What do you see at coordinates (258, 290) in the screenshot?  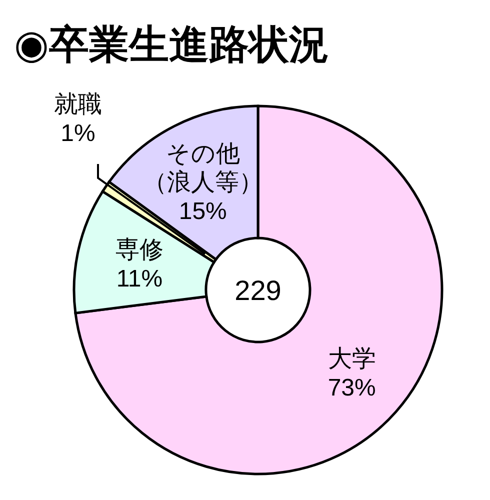 I see `text: 229` at bounding box center [258, 290].